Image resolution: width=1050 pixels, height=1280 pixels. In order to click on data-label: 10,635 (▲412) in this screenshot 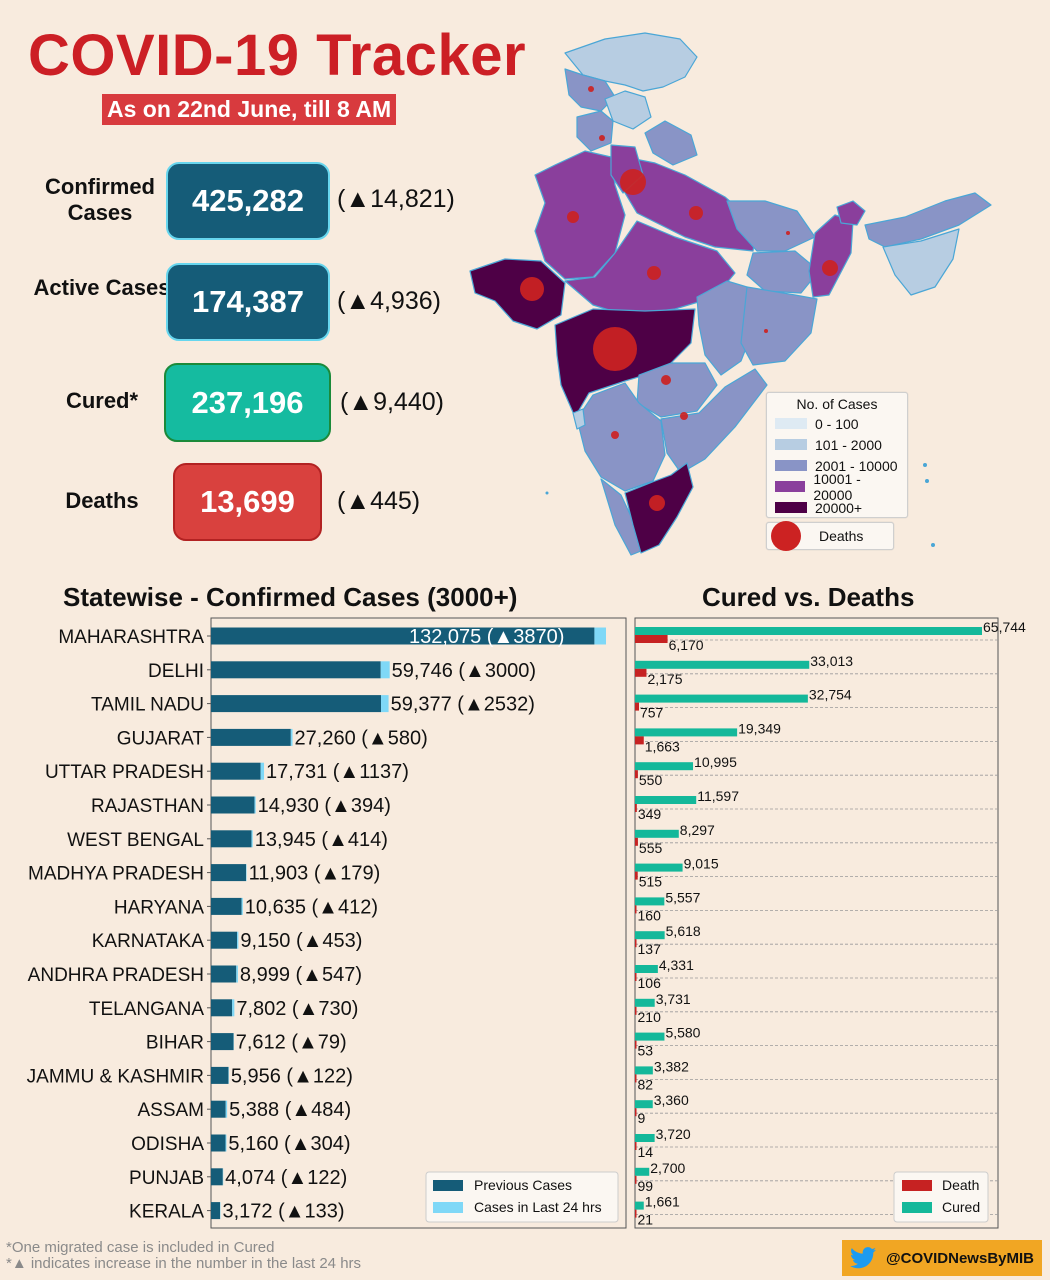, I will do `click(311, 907)`.